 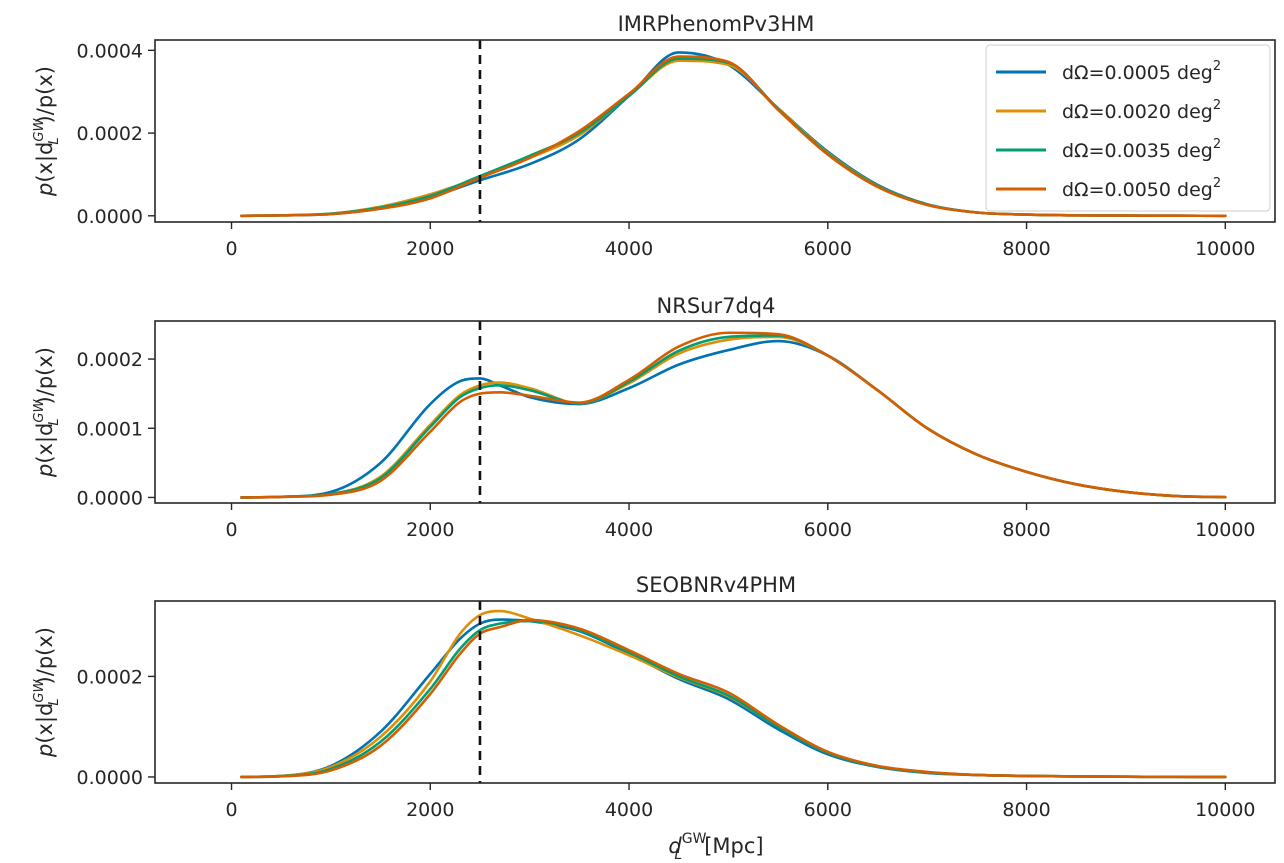 I want to click on legend-entry: dΩ=0.0035 deg2, so click(x=1108, y=149).